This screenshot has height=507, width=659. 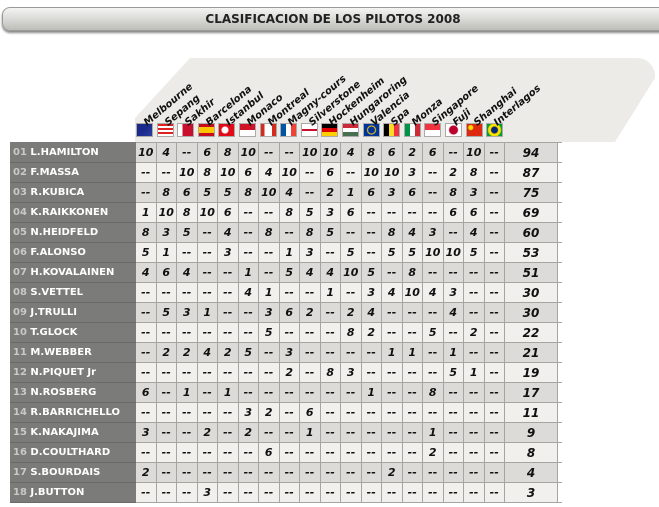 I want to click on driver-name-cell: 02 F.MASSA, so click(x=73, y=172).